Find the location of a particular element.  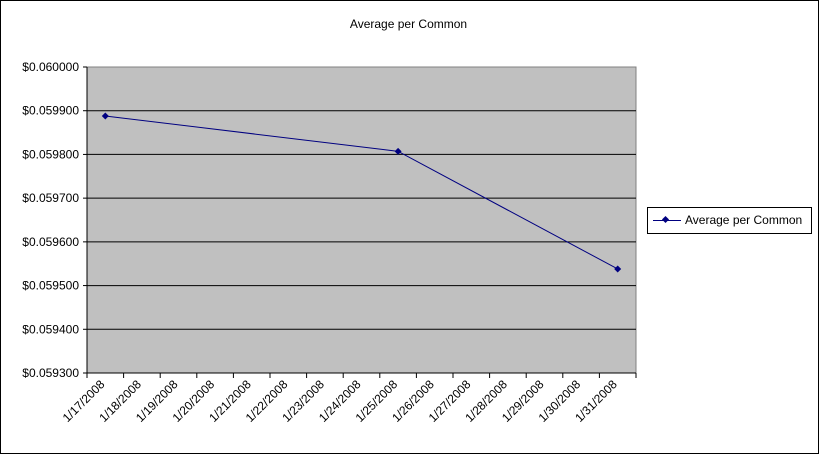

y-tick-label: $0.059500 is located at coordinates (50, 286).